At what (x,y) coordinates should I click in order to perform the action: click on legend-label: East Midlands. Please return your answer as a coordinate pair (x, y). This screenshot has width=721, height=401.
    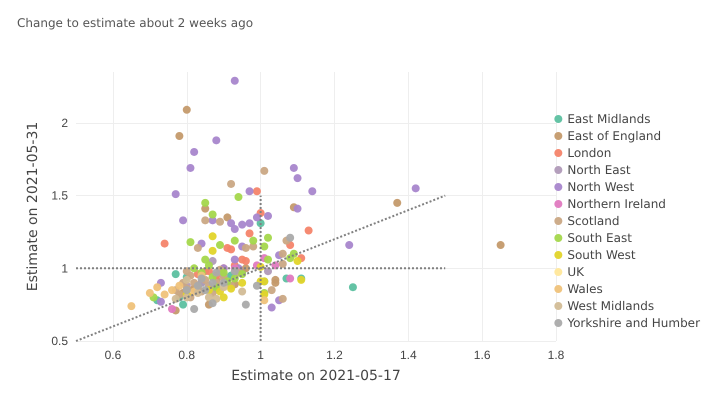
    Looking at the image, I should click on (609, 119).